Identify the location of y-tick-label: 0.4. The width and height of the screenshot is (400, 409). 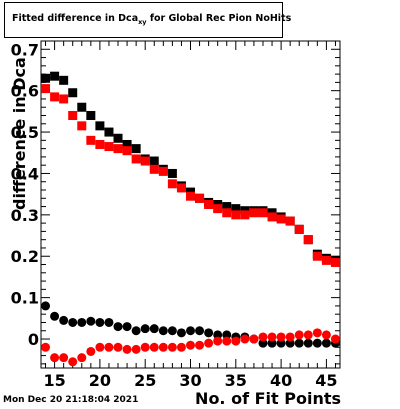
(25, 173).